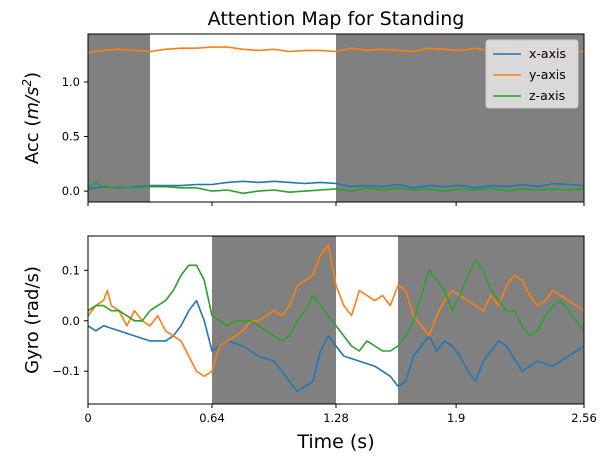 The image size is (609, 463). What do you see at coordinates (335, 442) in the screenshot?
I see `x-axis-label: Time (s)` at bounding box center [335, 442].